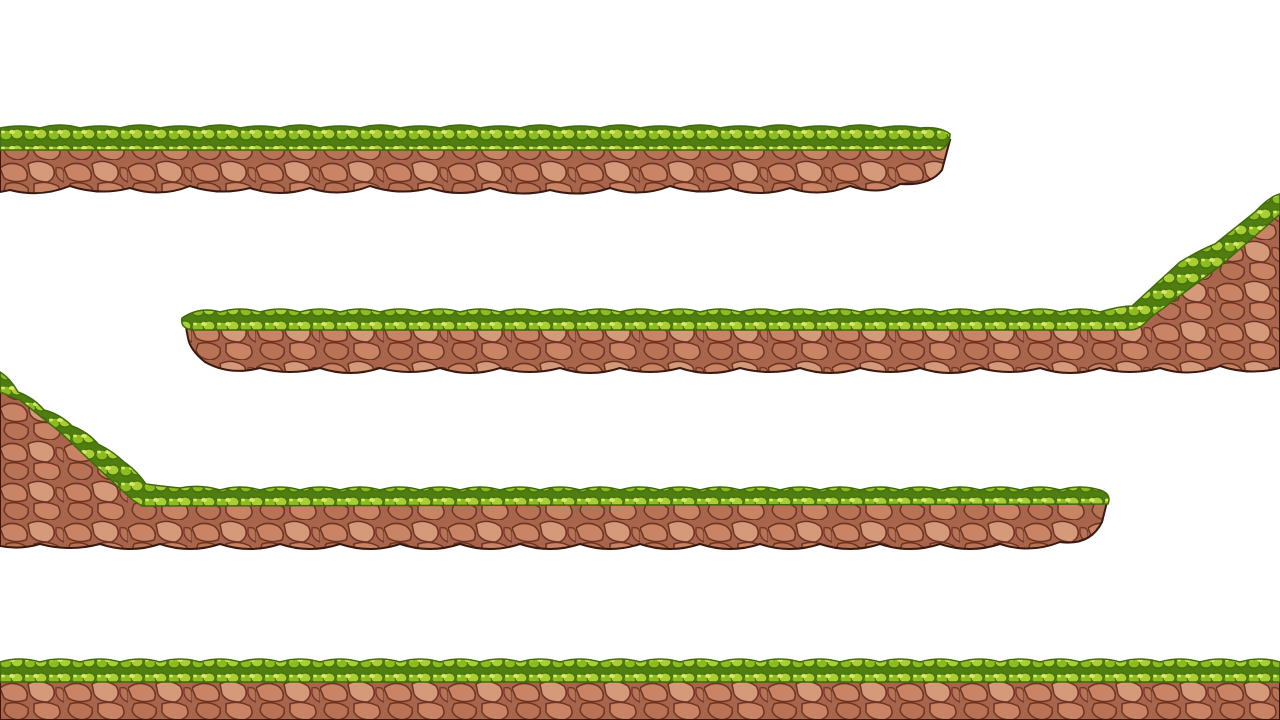 This screenshot has width=1280, height=720. Describe the element at coordinates (640, 689) in the screenshot. I see `ground-floor` at that location.